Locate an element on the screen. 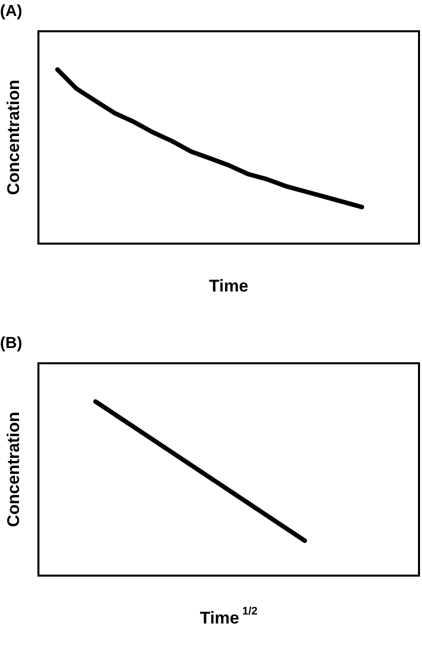 The width and height of the screenshot is (422, 669). x-axis-title: Time is located at coordinates (228, 286).